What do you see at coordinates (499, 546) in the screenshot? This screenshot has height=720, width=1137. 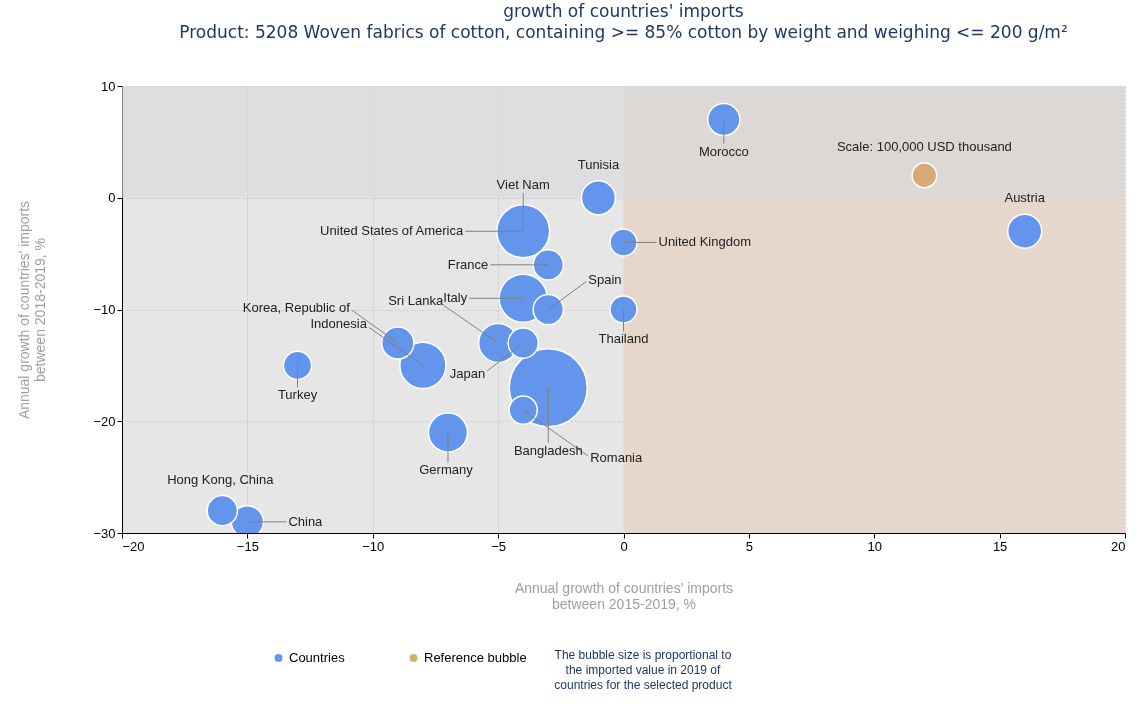 I see `x-tick-label: −5` at bounding box center [499, 546].